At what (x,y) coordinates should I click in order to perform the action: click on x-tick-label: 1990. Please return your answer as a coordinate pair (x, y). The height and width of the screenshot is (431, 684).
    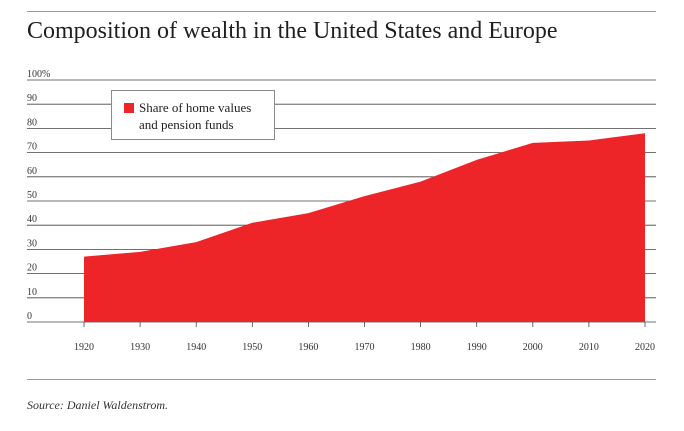
    Looking at the image, I should click on (477, 347).